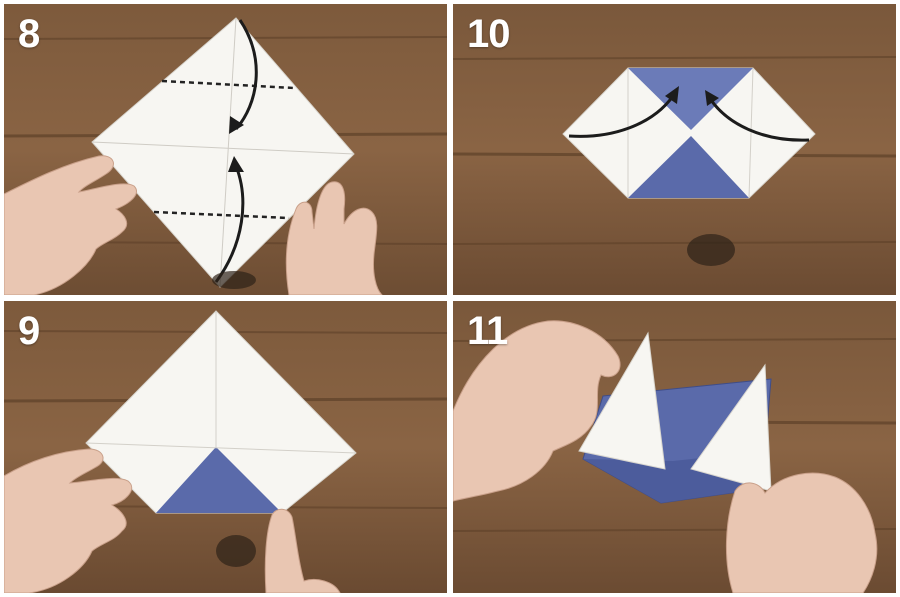 This screenshot has height=597, width=900. Describe the element at coordinates (221, 412) in the screenshot. I see `paper-pentagon` at that location.